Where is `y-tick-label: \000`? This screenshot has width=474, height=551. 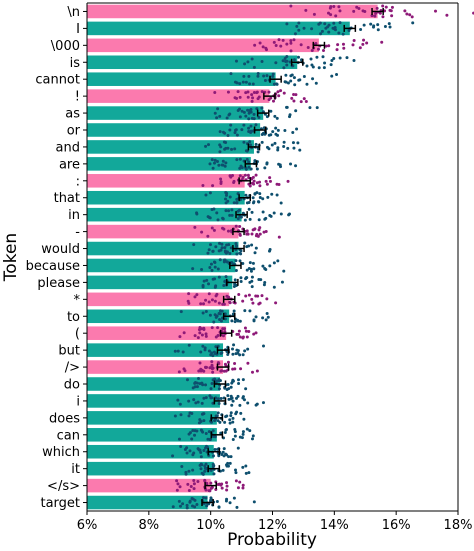
y-tick-label: \000 is located at coordinates (65, 46).